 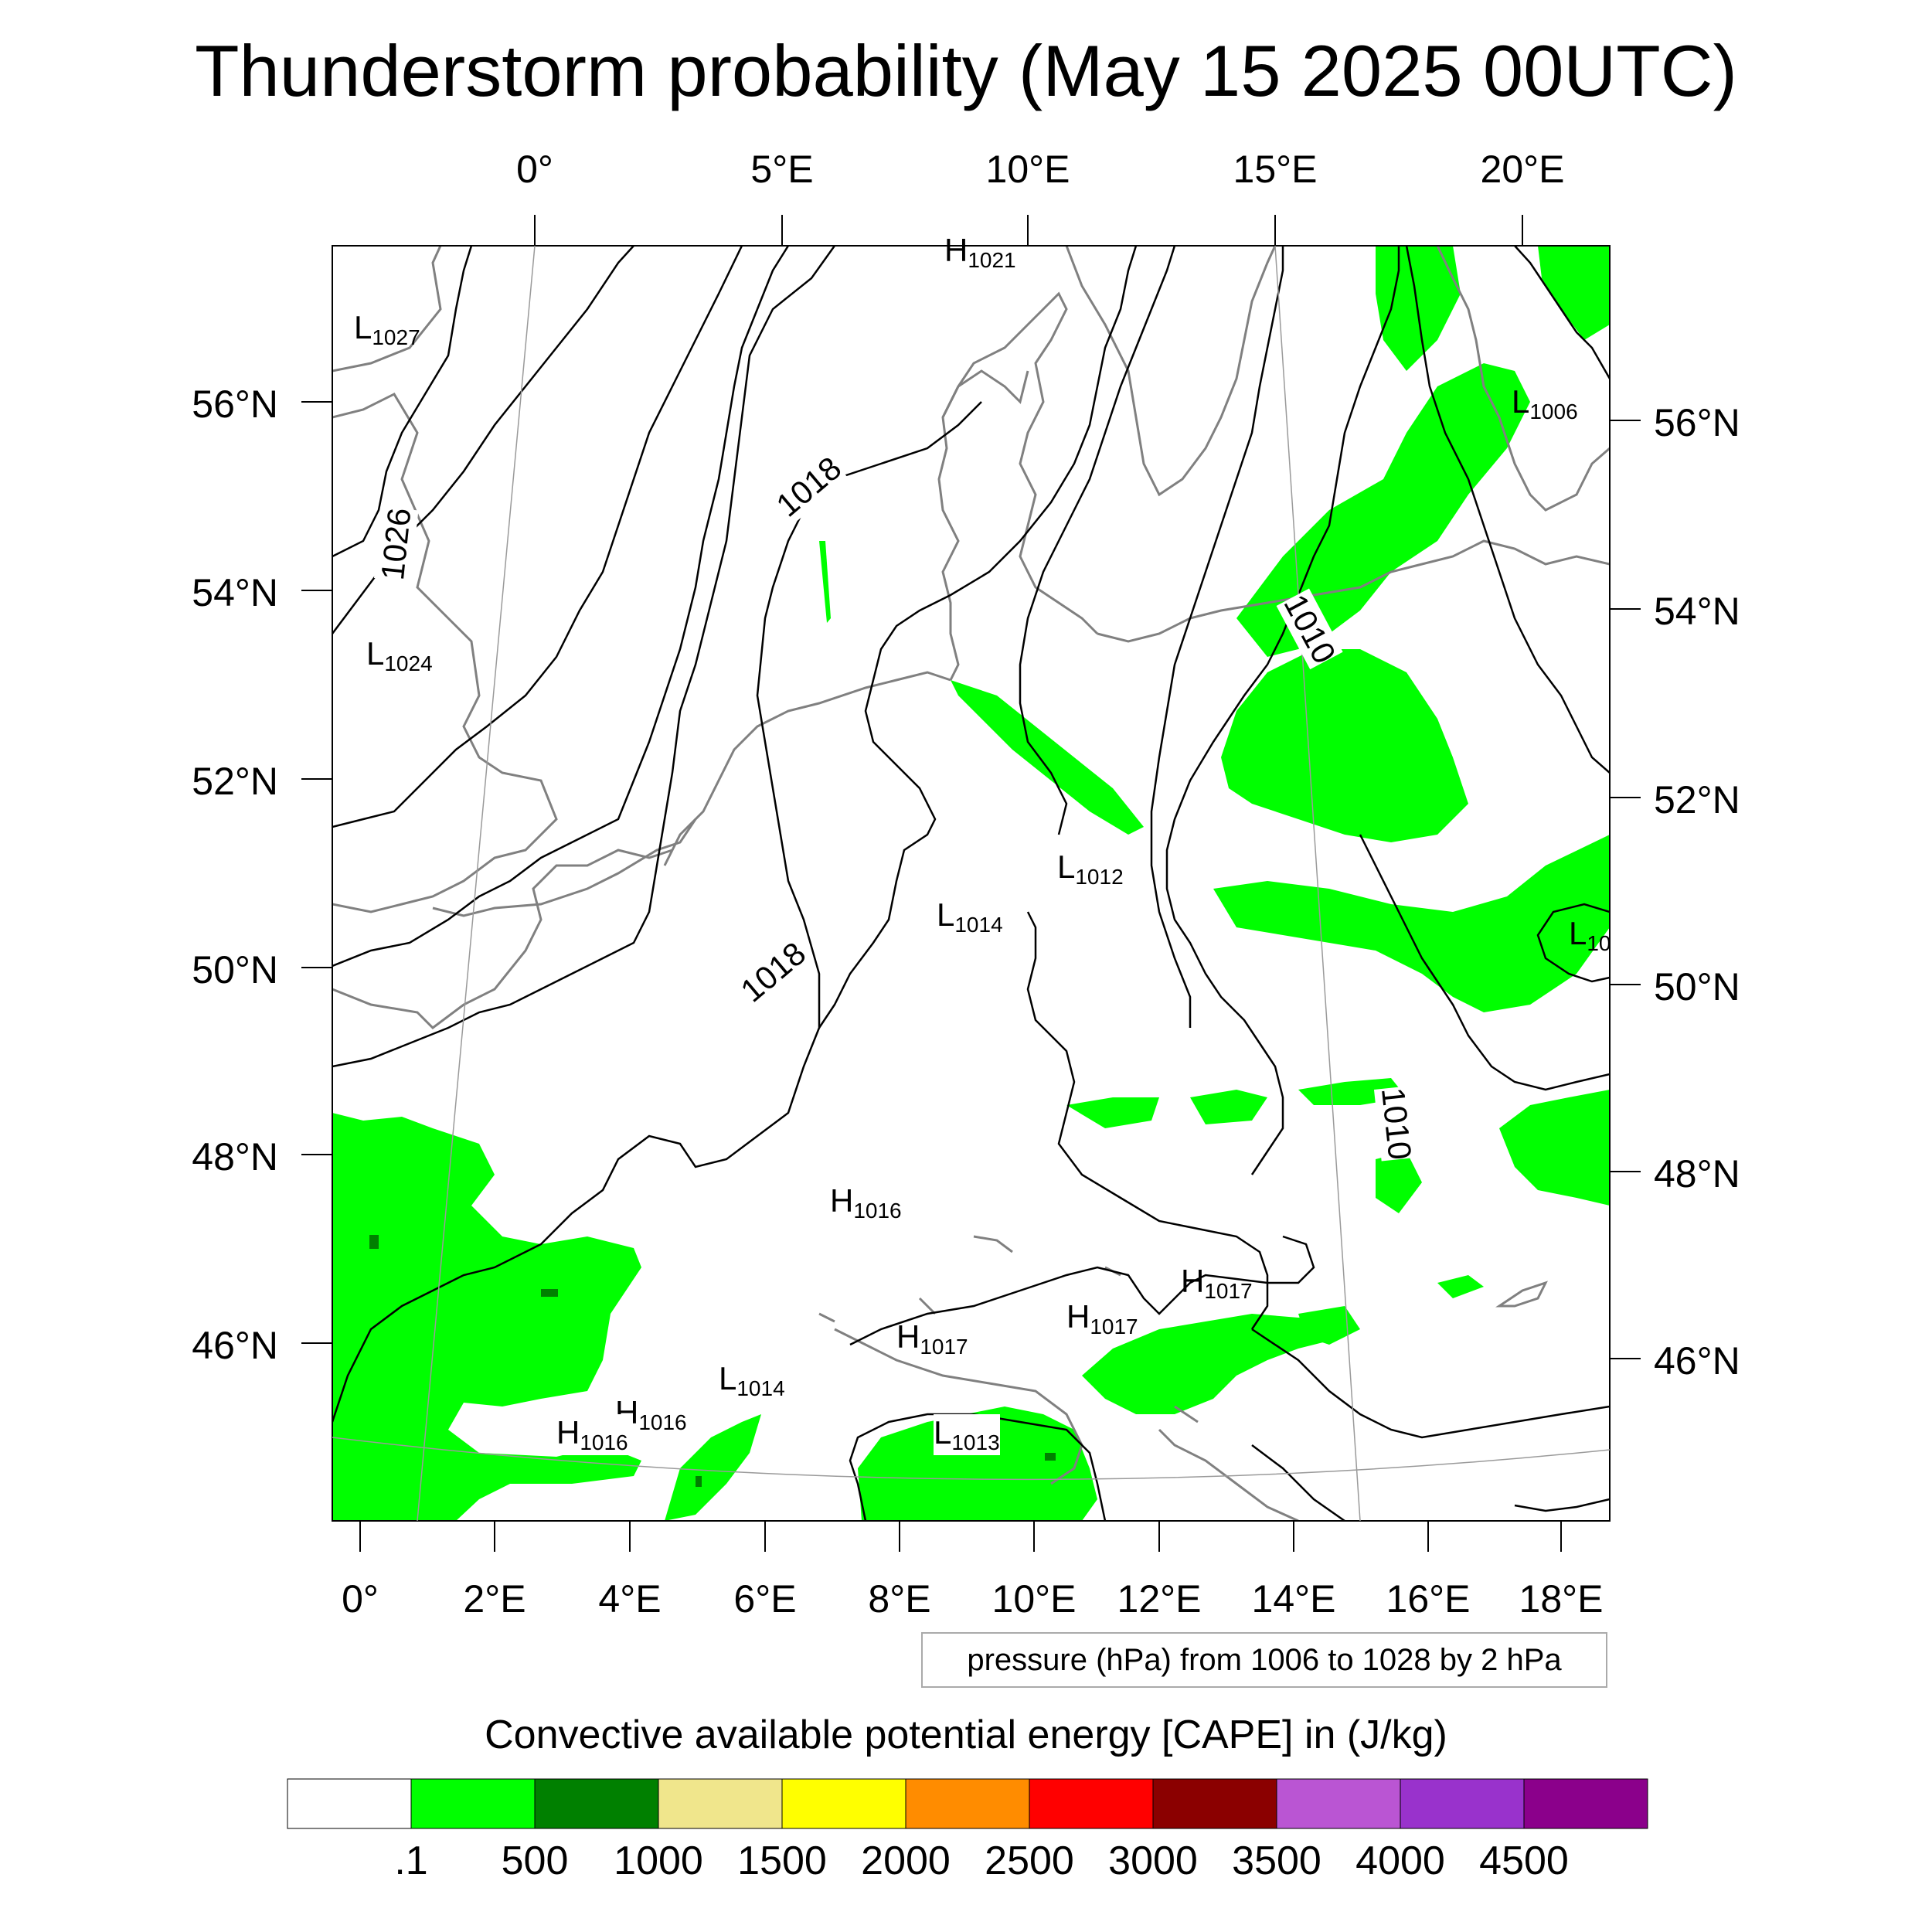 I want to click on coast-channel, so click(x=564, y=868).